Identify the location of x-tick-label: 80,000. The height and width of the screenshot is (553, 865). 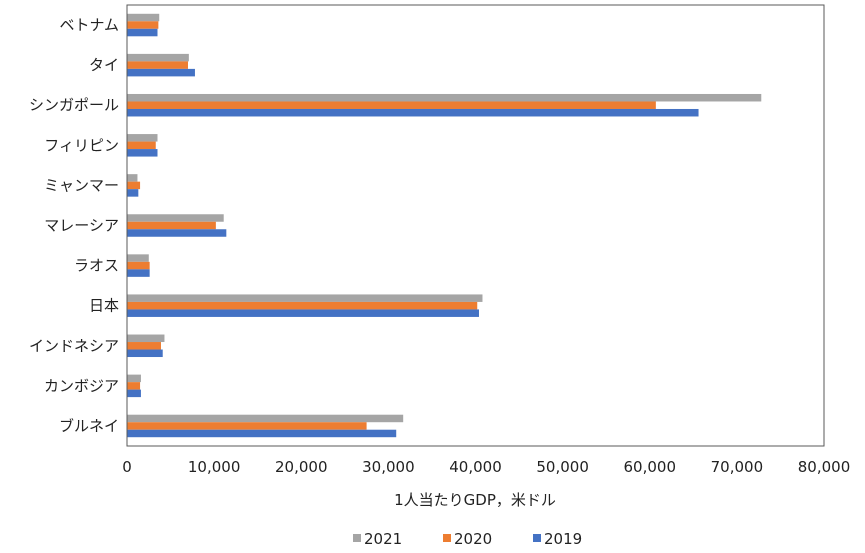
(824, 467).